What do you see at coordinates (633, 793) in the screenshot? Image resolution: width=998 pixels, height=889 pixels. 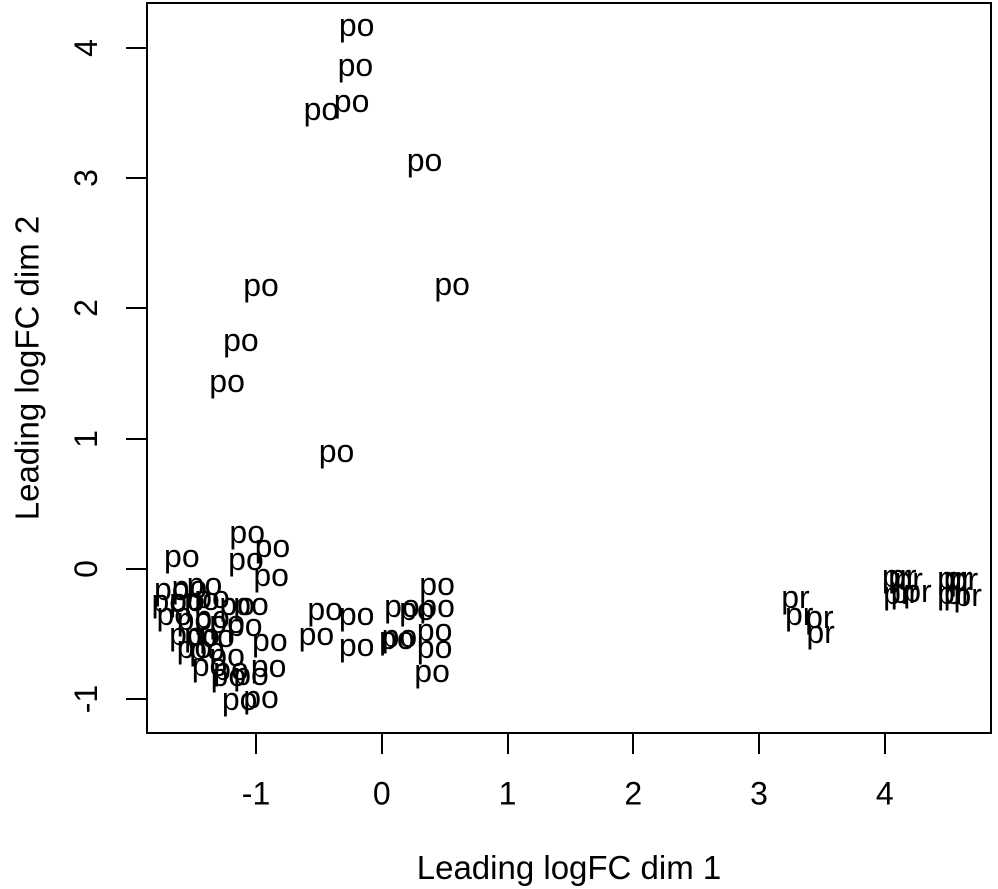 I see `x-axis-tick-label: 2` at bounding box center [633, 793].